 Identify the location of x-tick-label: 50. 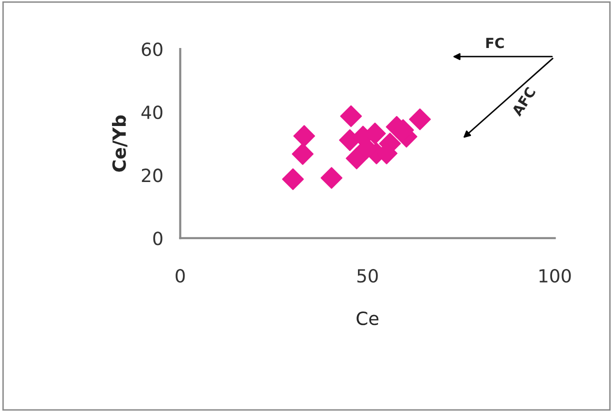
(367, 276).